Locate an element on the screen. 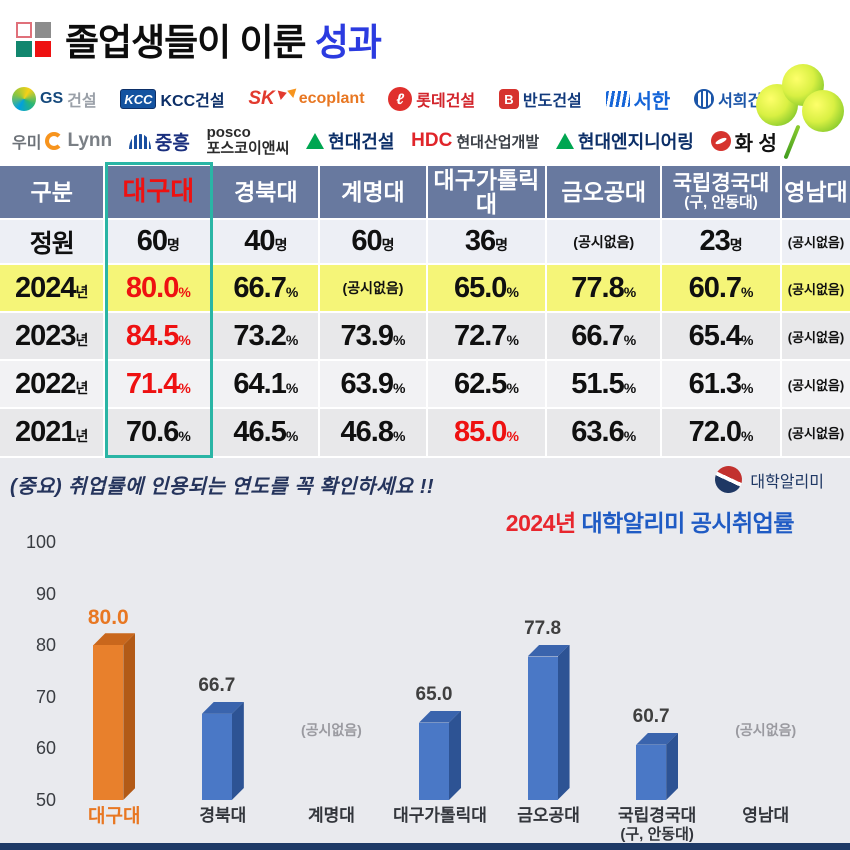  cell-number: 85.0 is located at coordinates (480, 432).